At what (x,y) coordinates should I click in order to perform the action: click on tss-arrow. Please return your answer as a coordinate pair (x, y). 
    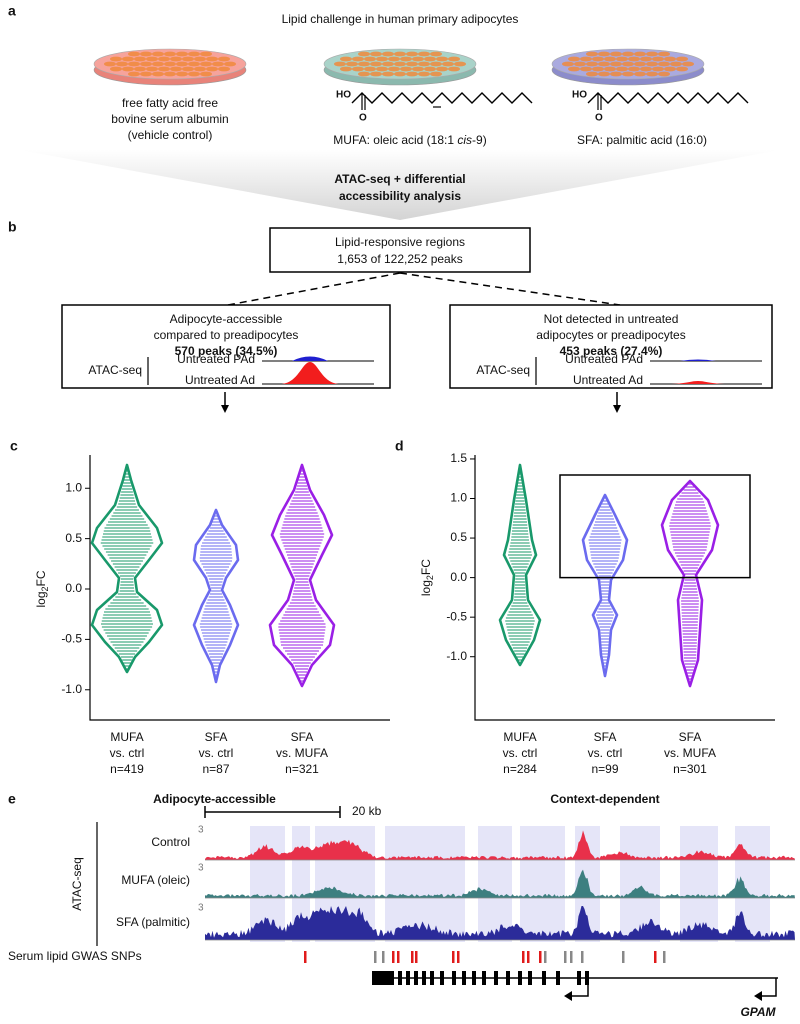
    Looking at the image, I should click on (579, 987).